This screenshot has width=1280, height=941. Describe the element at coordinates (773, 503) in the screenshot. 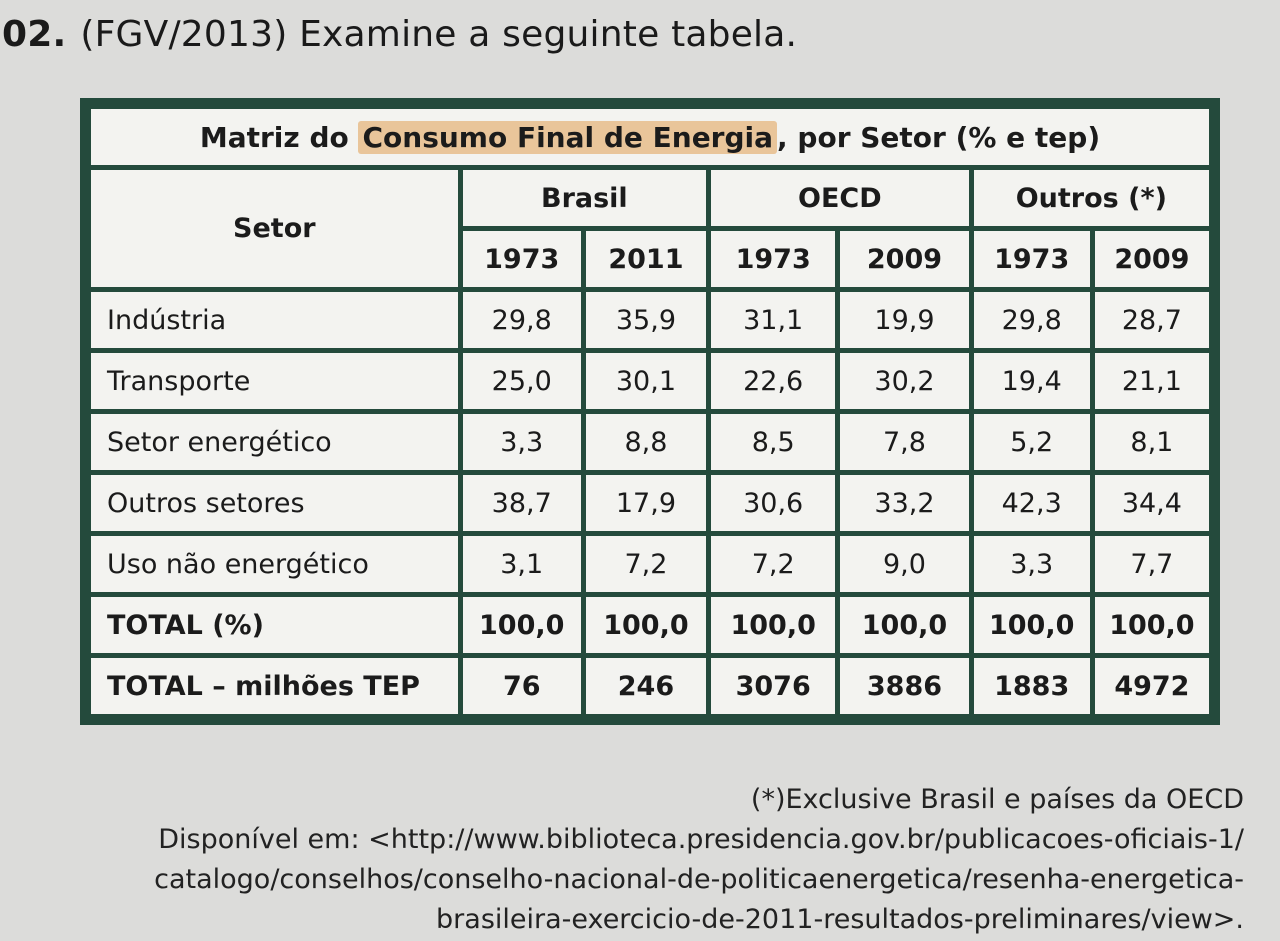

I see `table-cell: 30,6` at that location.